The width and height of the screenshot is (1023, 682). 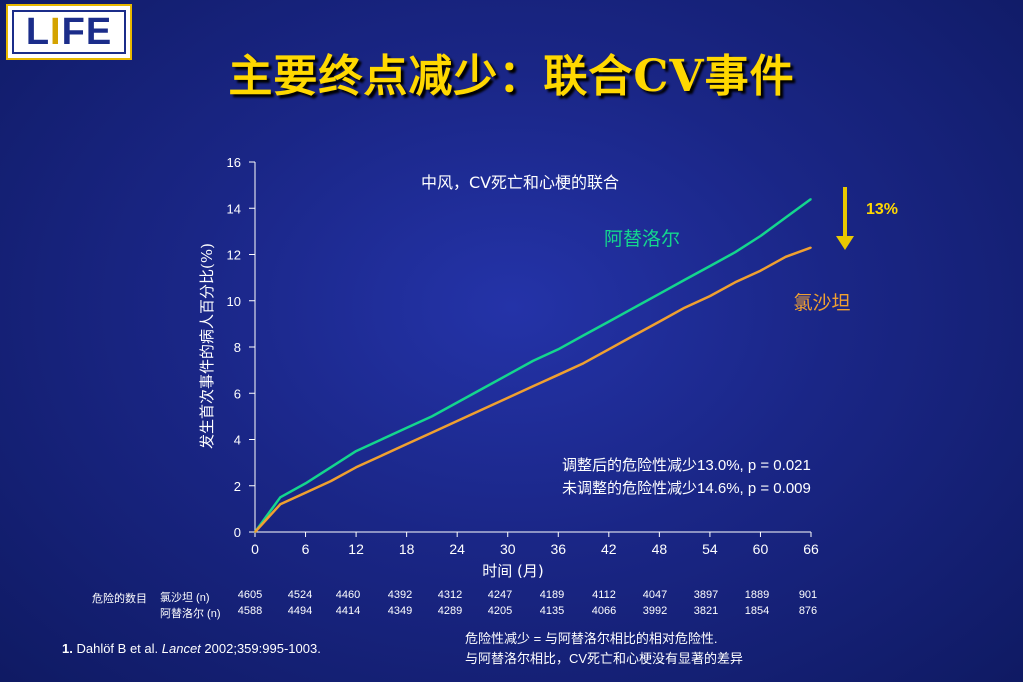 I want to click on risk-cell: 3992, so click(x=655, y=611).